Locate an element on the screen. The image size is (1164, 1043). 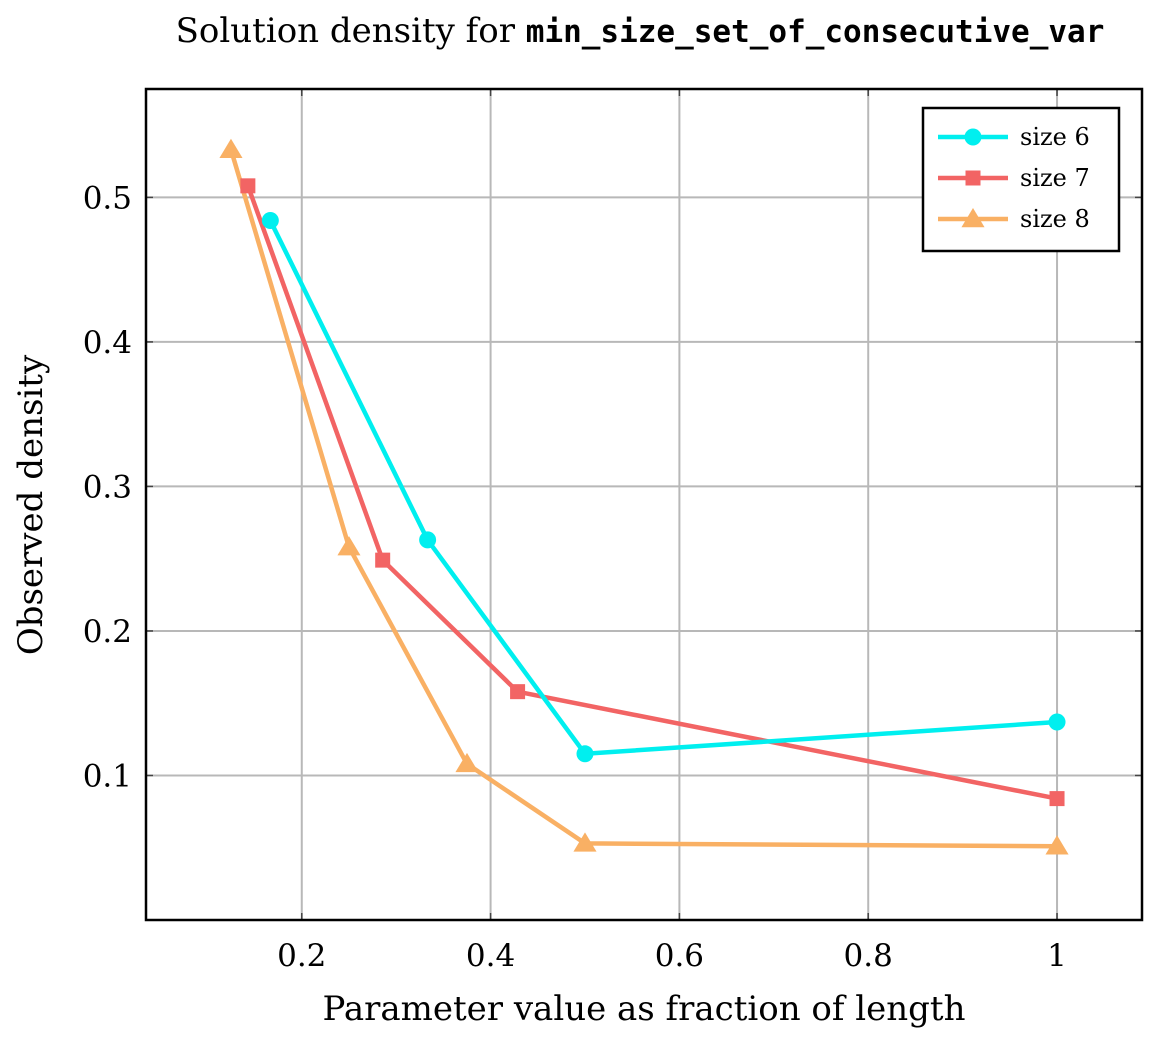
legend-entry: size 8 is located at coordinates (1014, 219).